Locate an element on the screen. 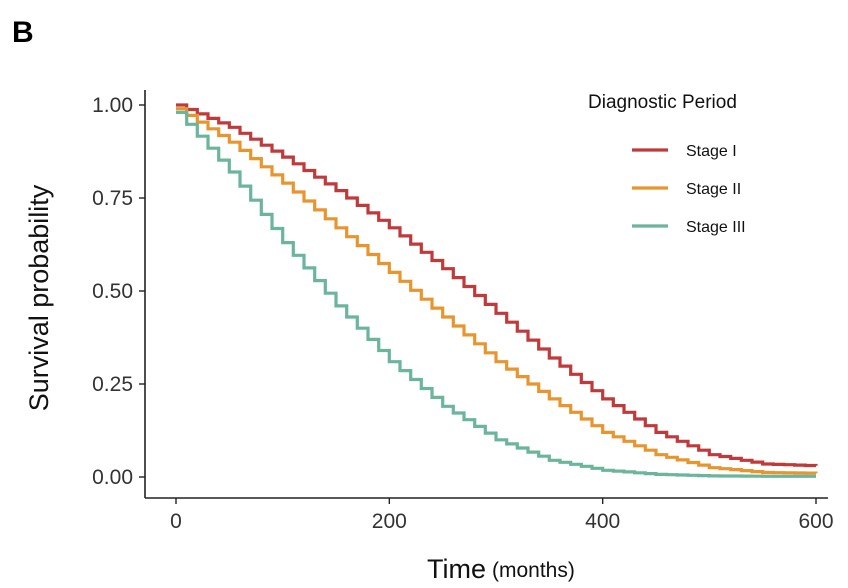  x-tick-label: 600 is located at coordinates (815, 521).